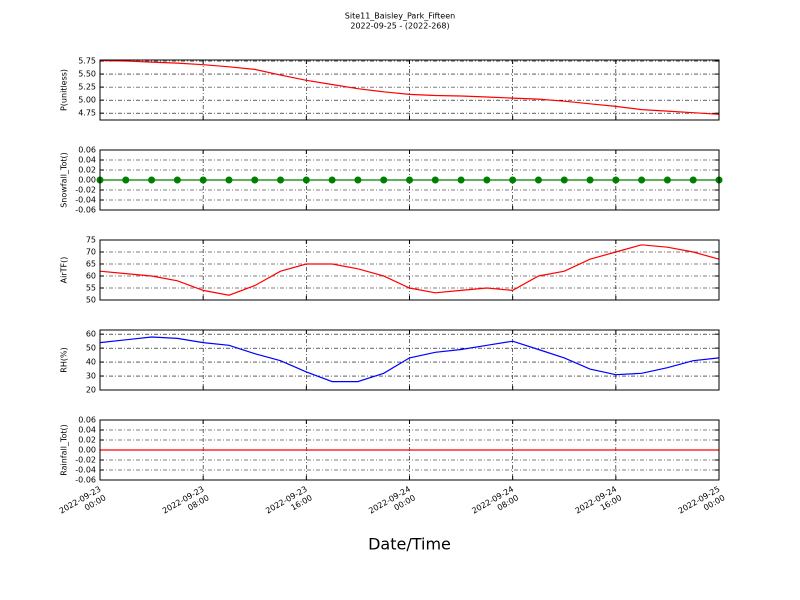  Describe the element at coordinates (87, 87) in the screenshot. I see `y-tick-label: 5.25` at that location.